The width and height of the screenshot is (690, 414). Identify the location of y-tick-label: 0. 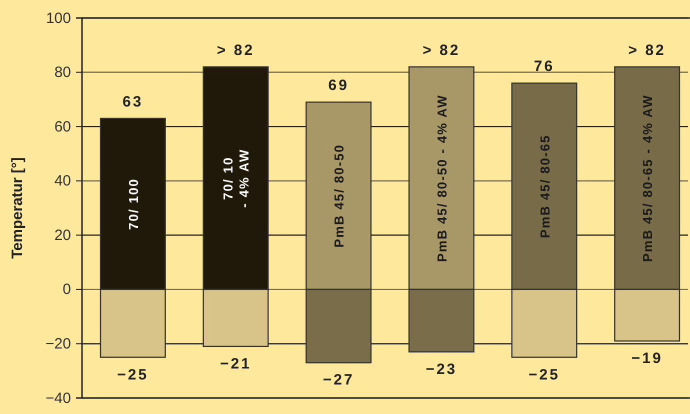
(66, 289).